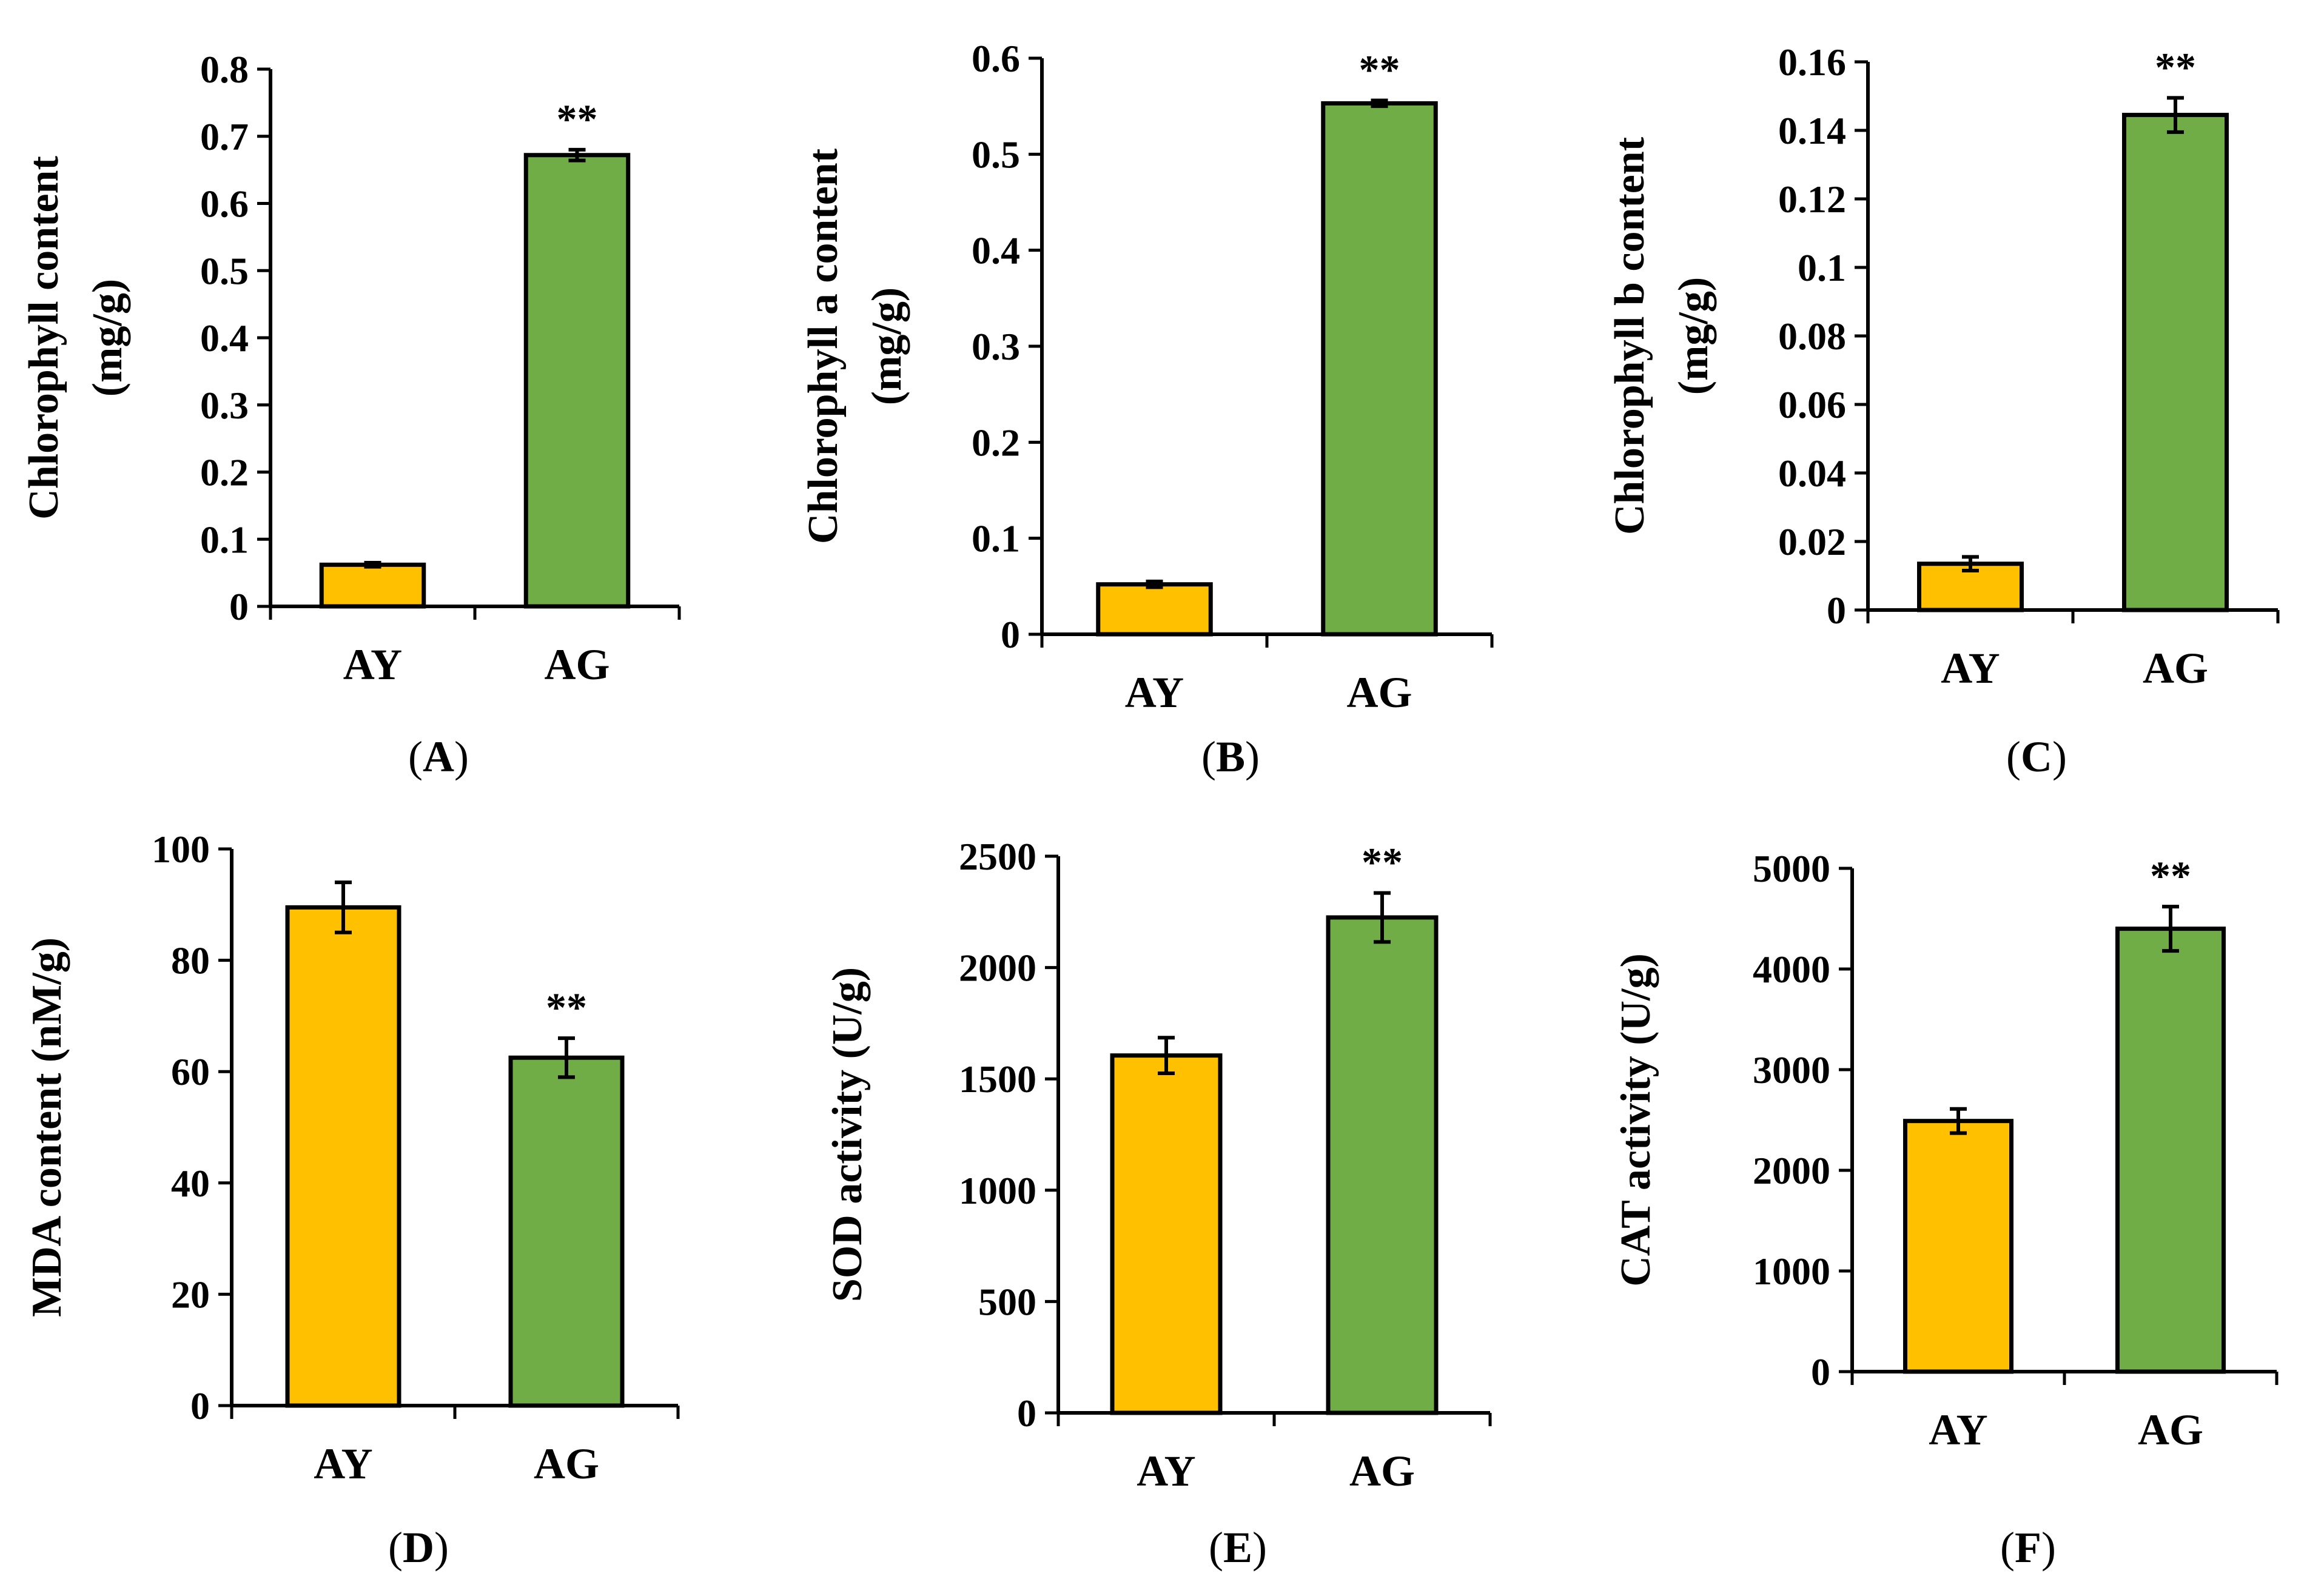  What do you see at coordinates (998, 1080) in the screenshot?
I see `y-tick-label: 1500` at bounding box center [998, 1080].